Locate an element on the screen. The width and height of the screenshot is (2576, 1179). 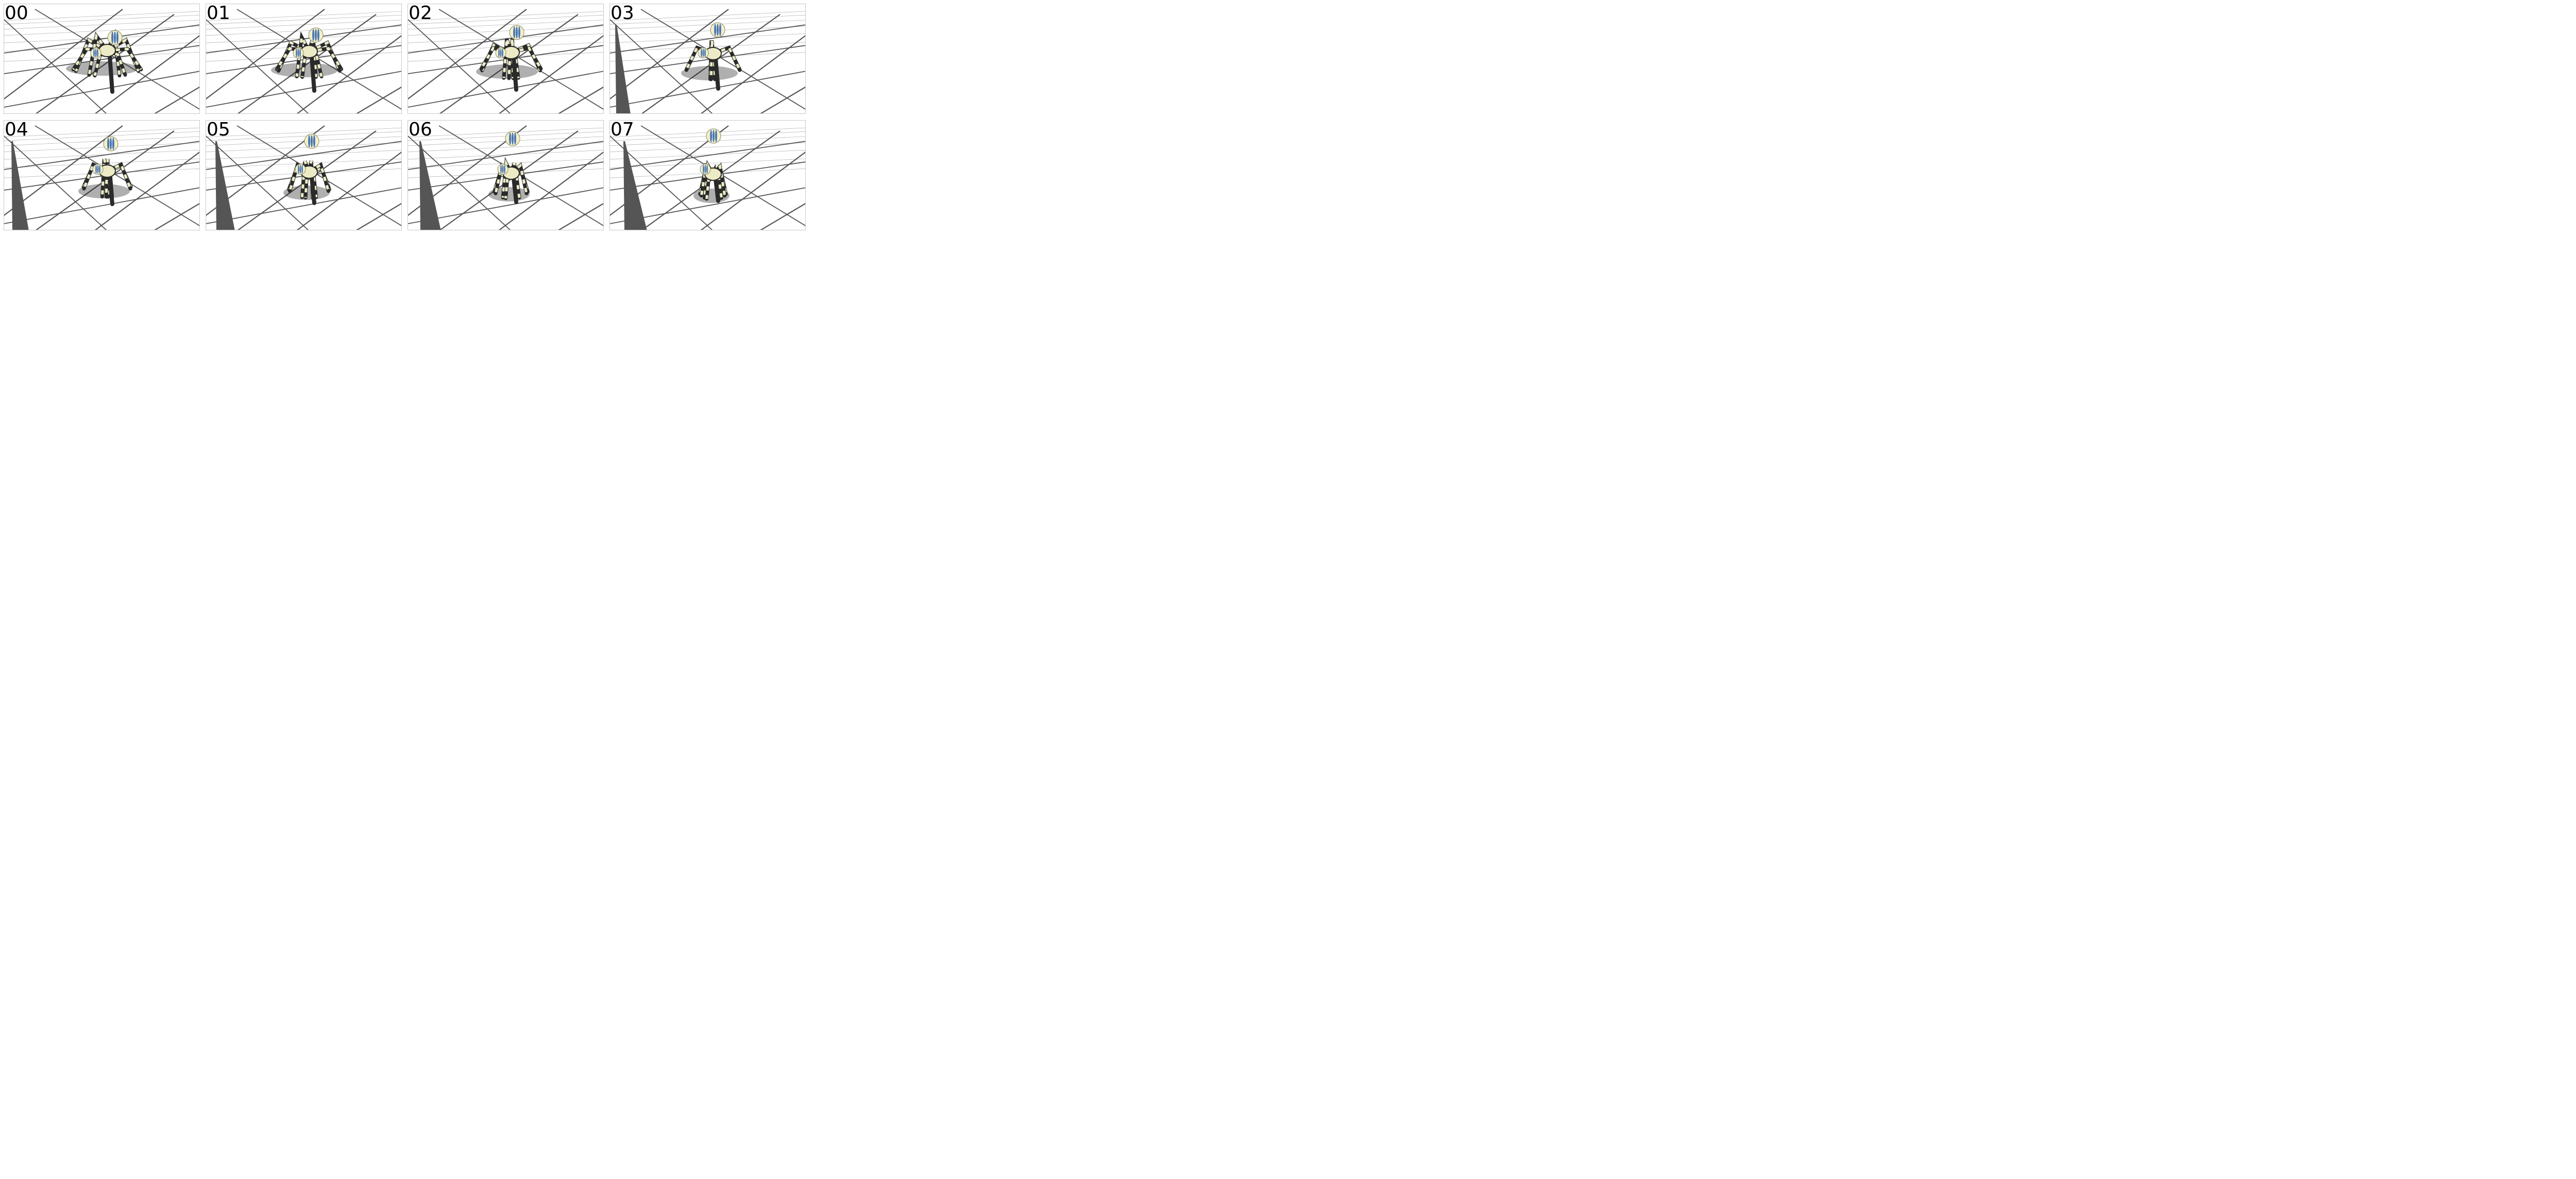
frame-label: 02 is located at coordinates (420, 14).